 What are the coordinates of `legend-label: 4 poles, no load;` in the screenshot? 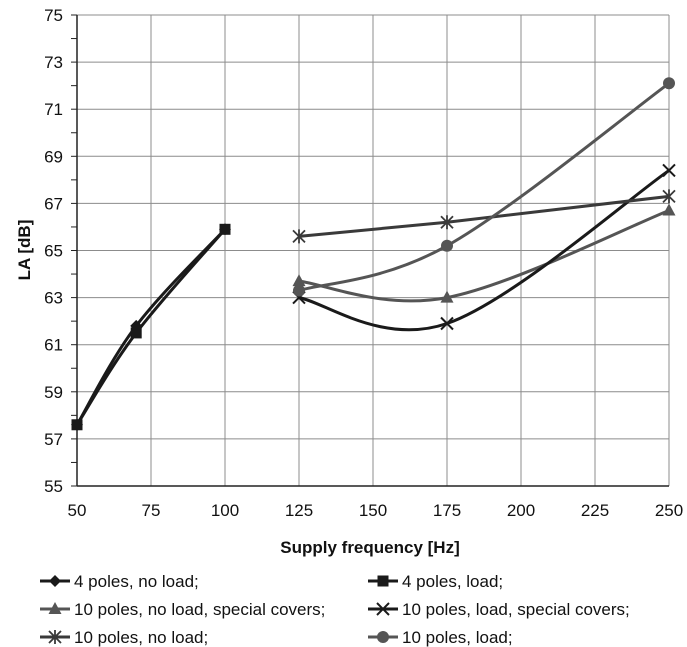 It's located at (136, 581).